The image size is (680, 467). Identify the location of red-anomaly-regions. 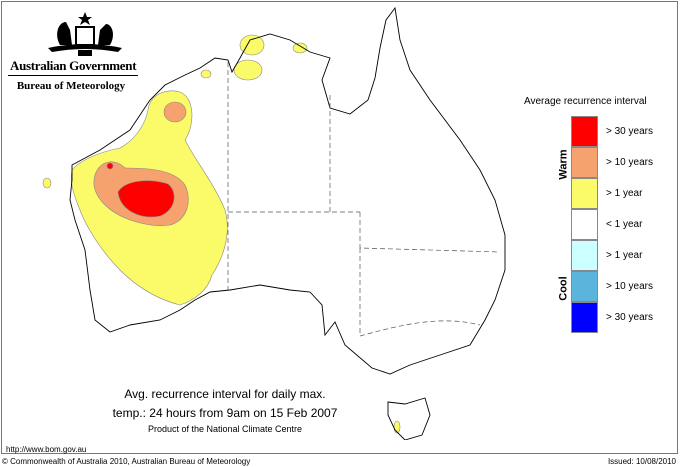
(140, 190).